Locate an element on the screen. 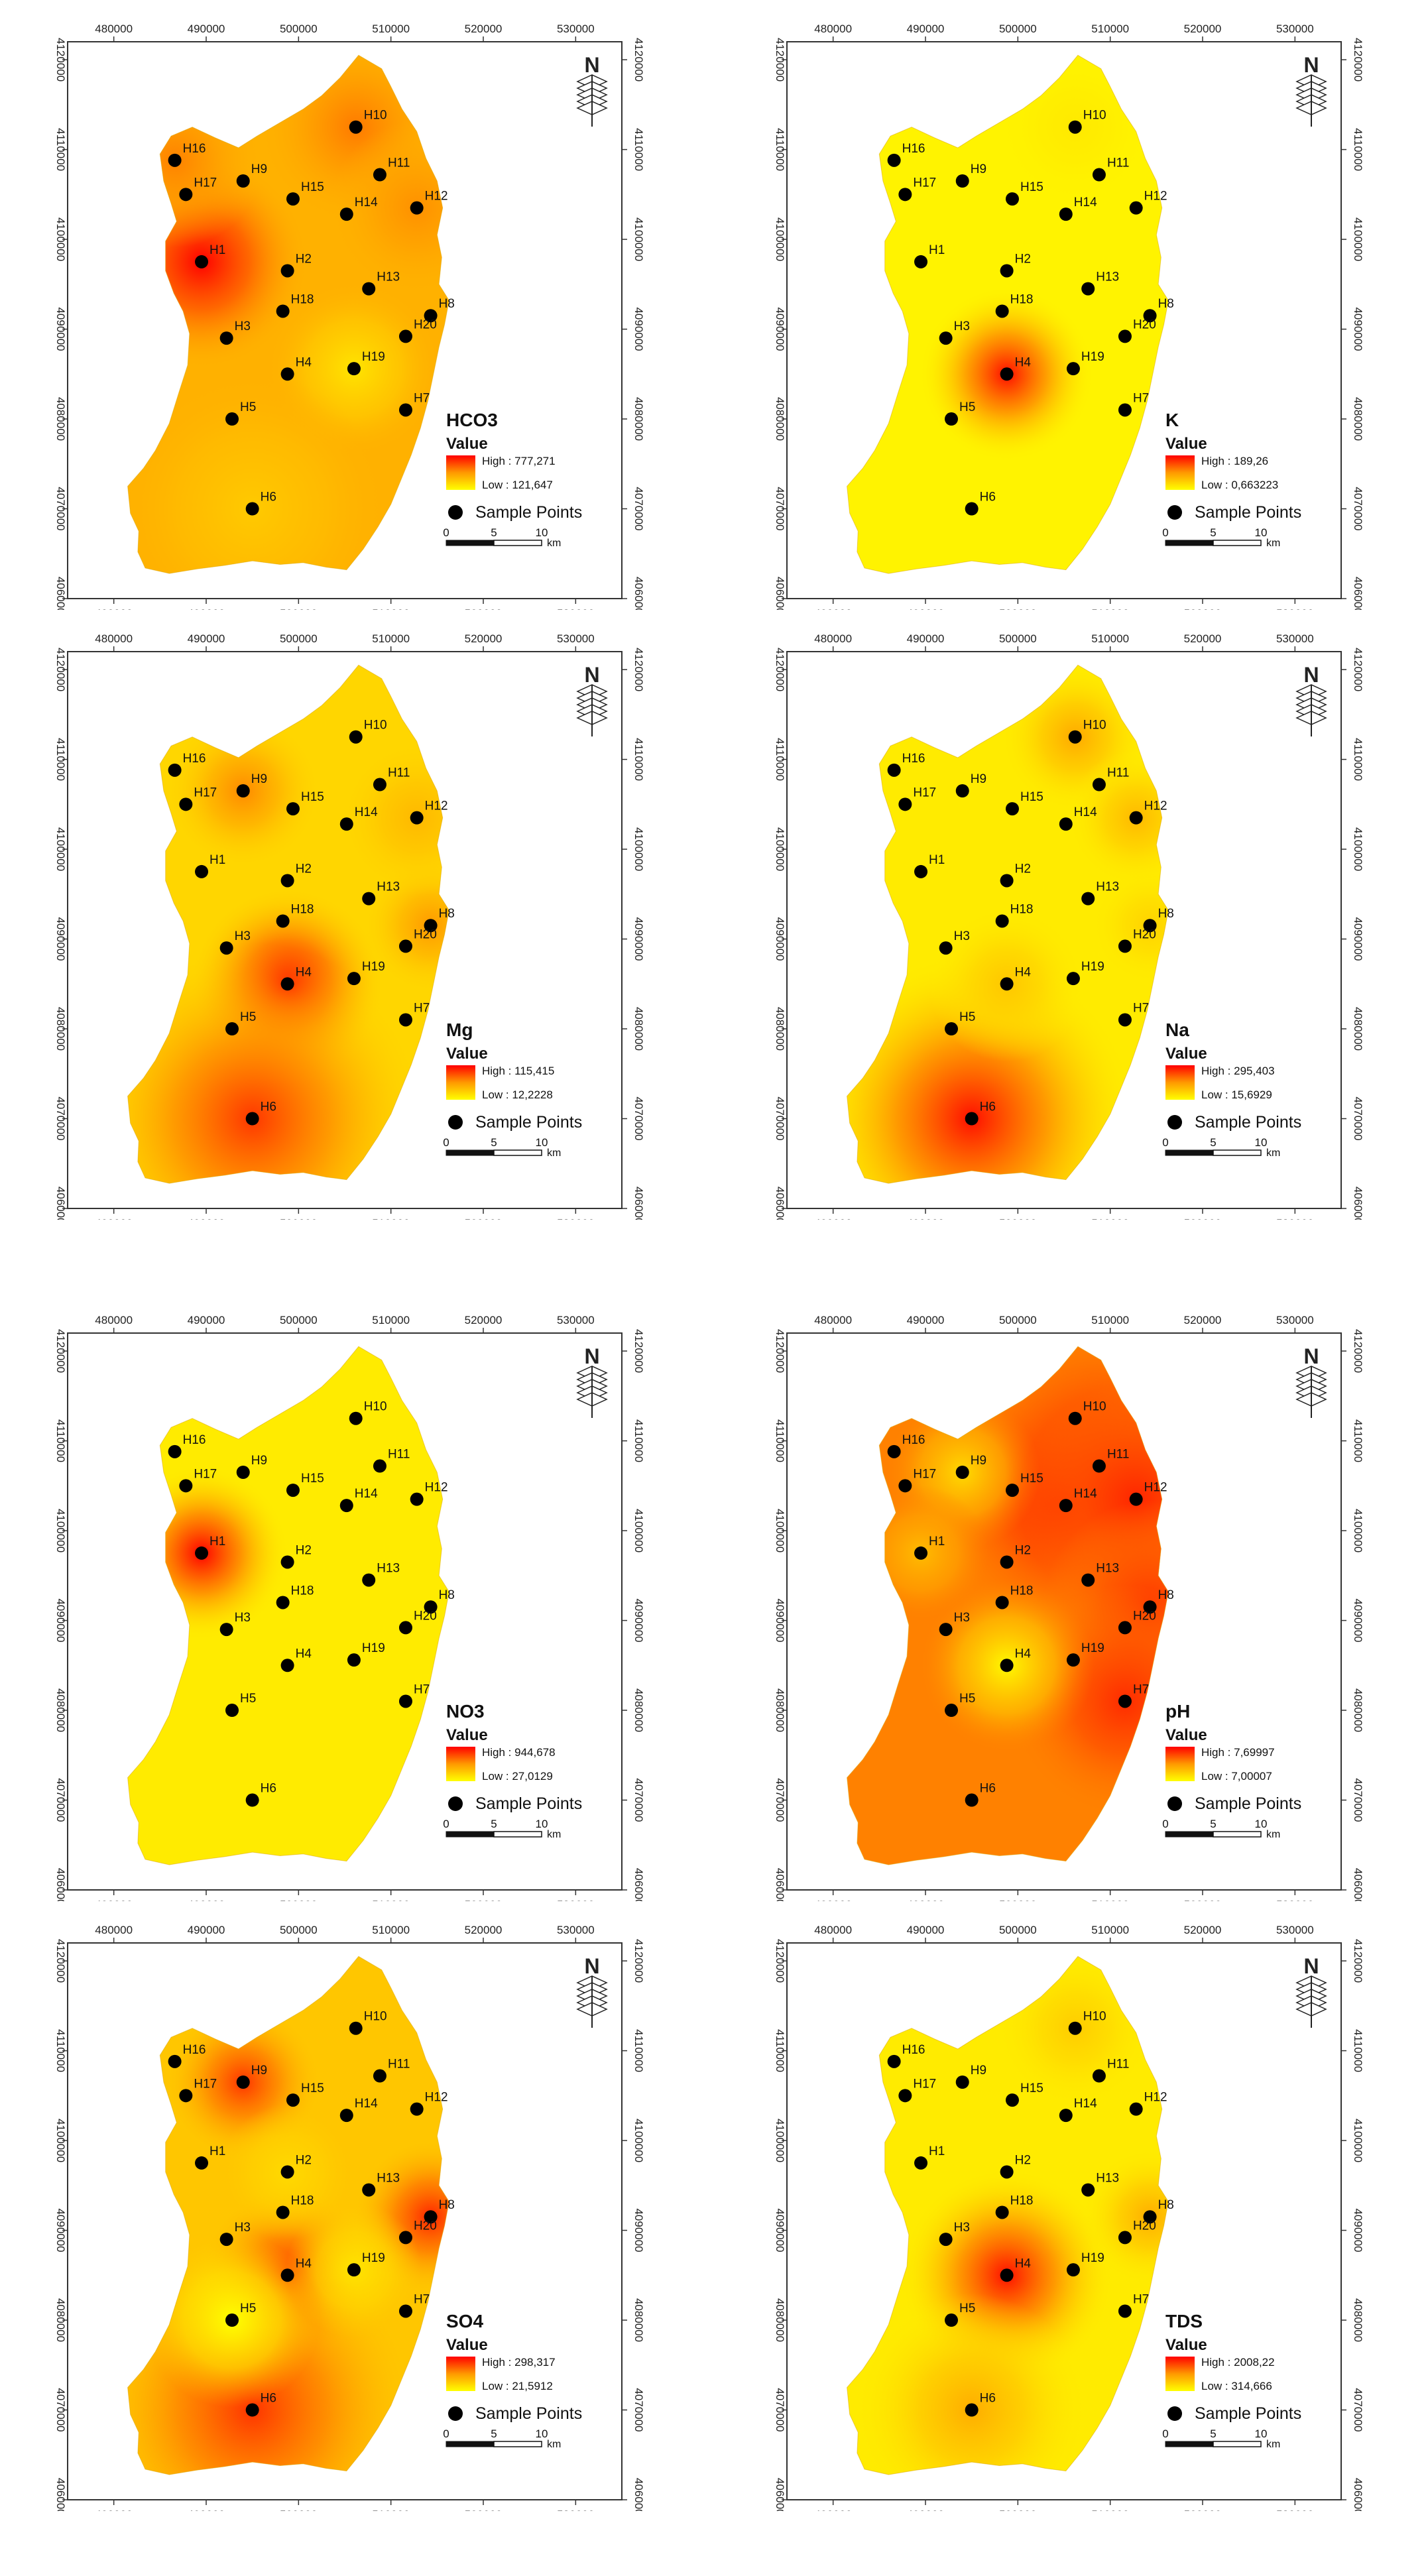 The height and width of the screenshot is (2576, 1428). svg-text: N is located at coordinates (591, 1356).